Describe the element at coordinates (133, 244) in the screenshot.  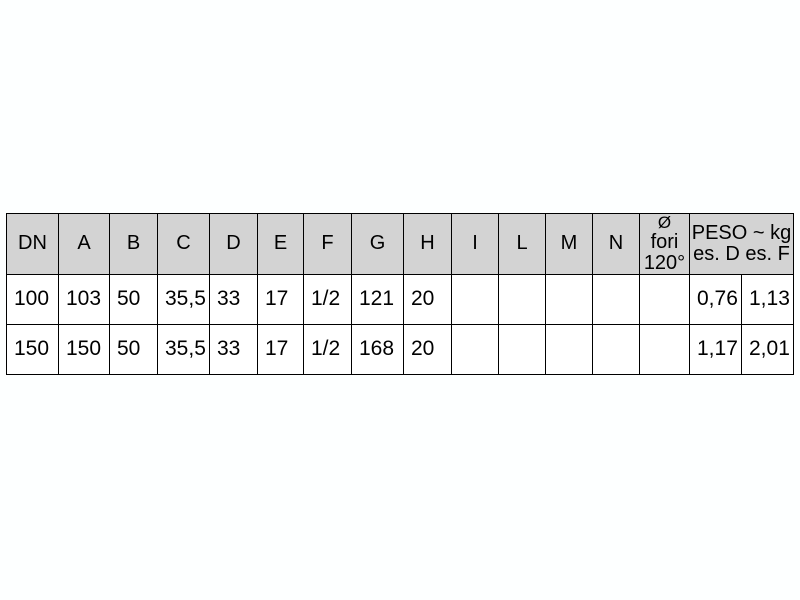
I see `column-header-b: B` at that location.